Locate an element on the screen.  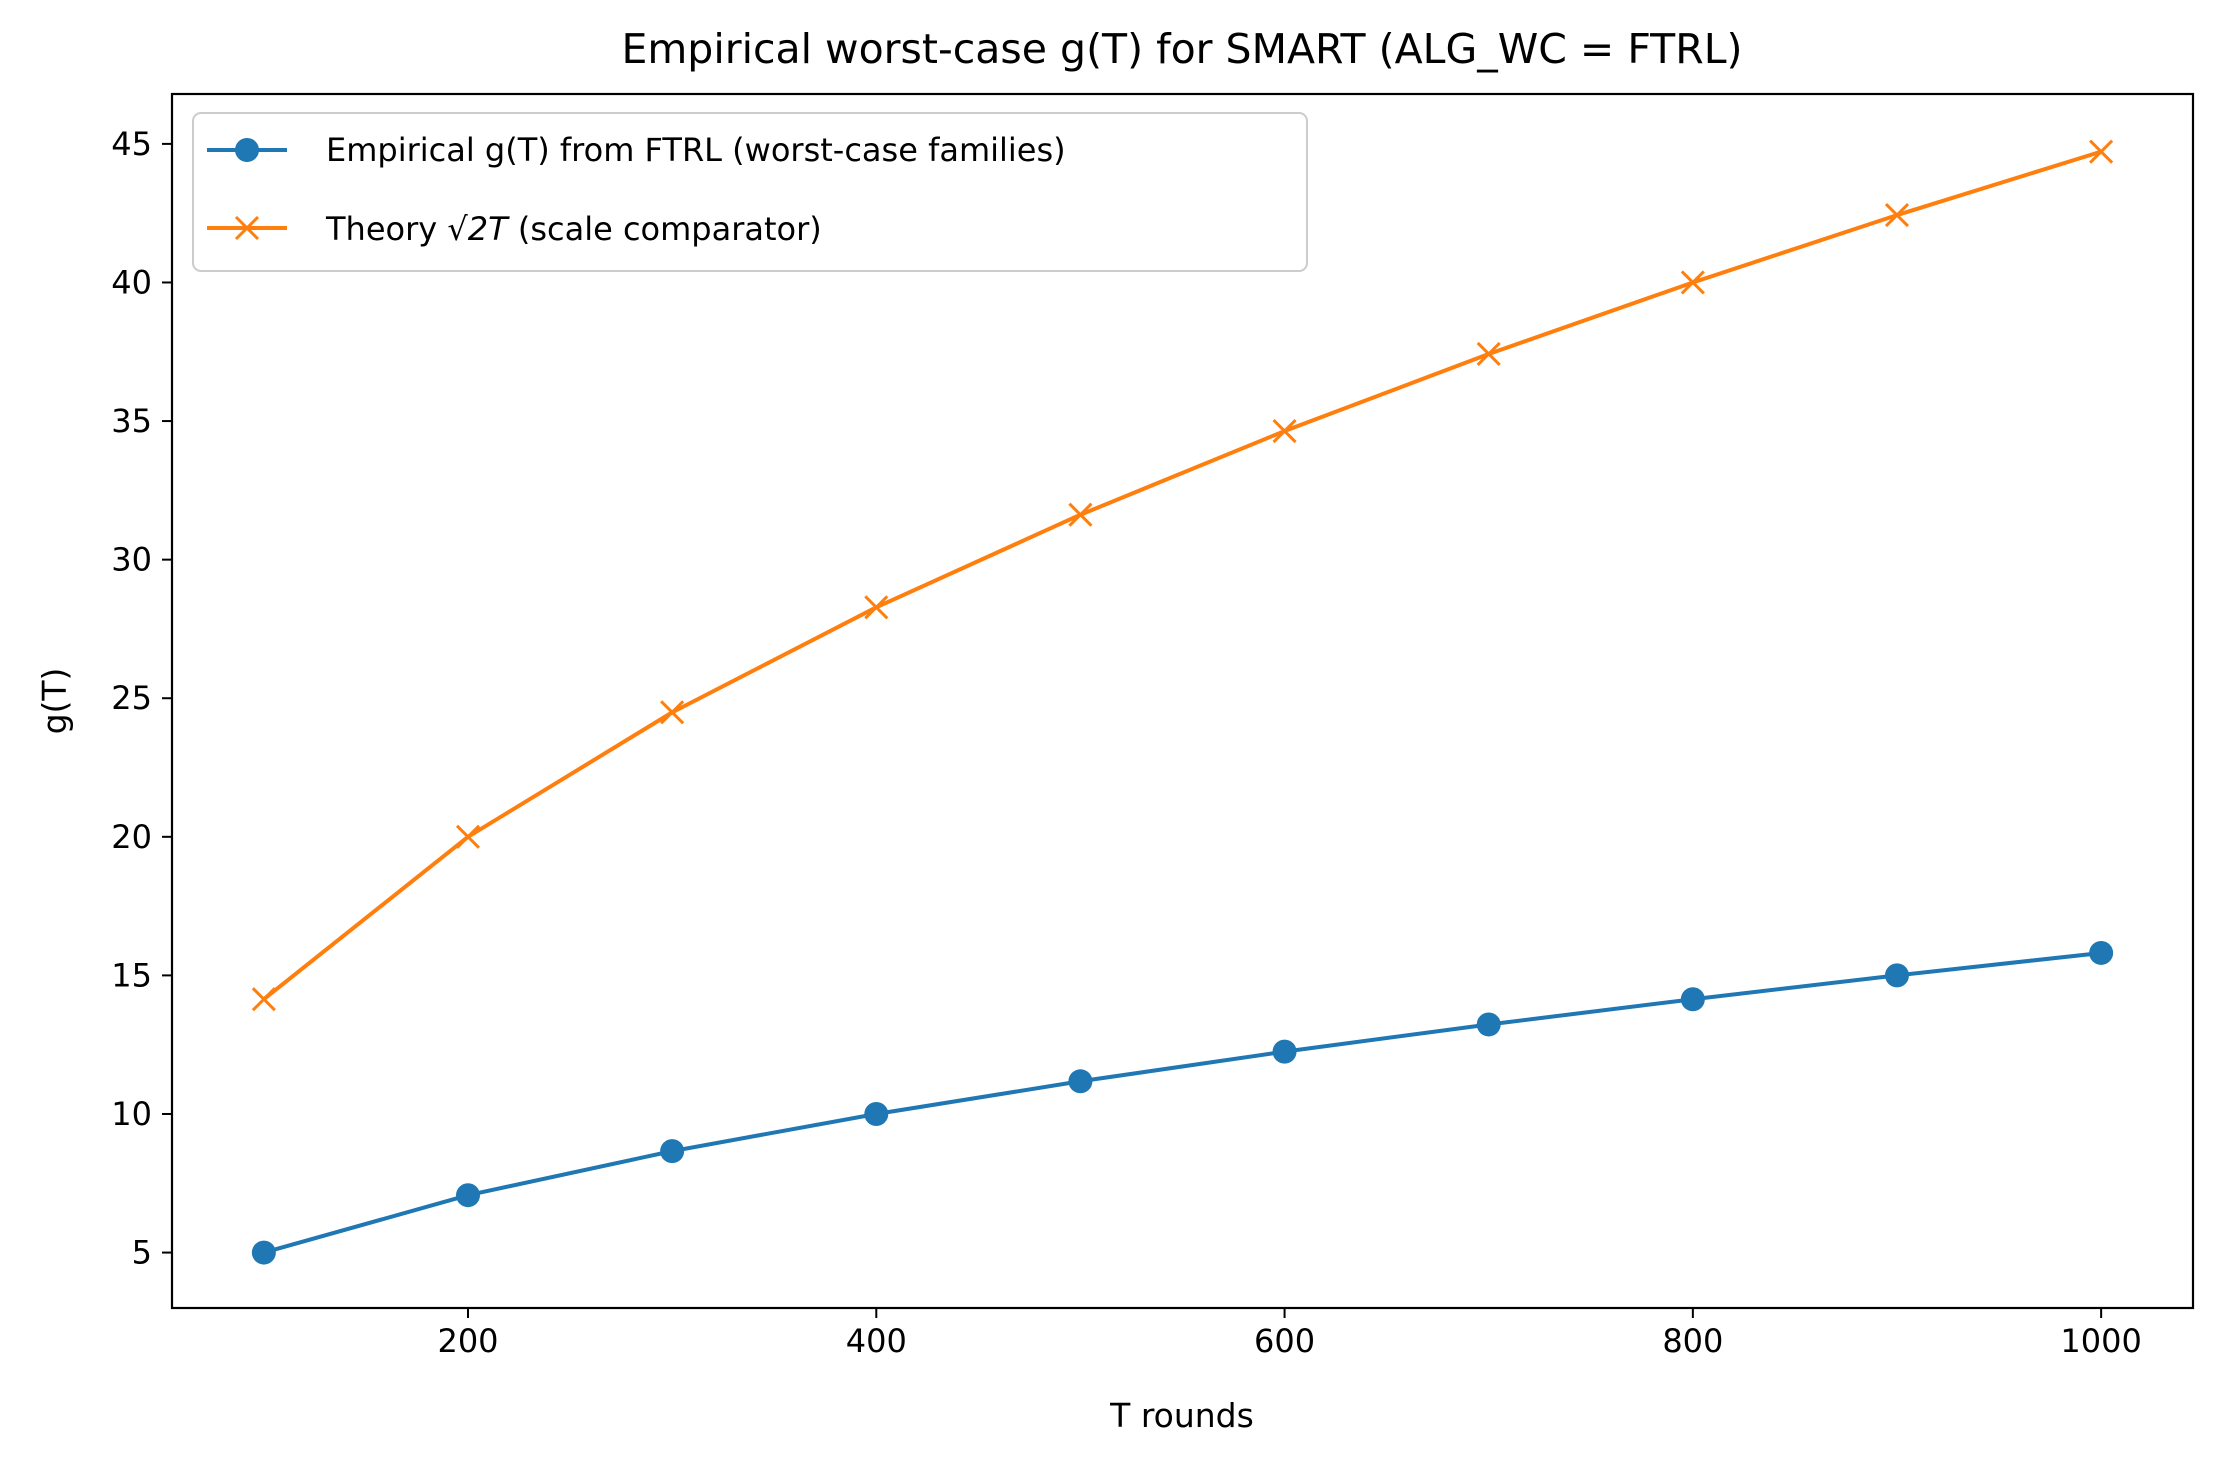
legend-marker-theory is located at coordinates (247, 228).